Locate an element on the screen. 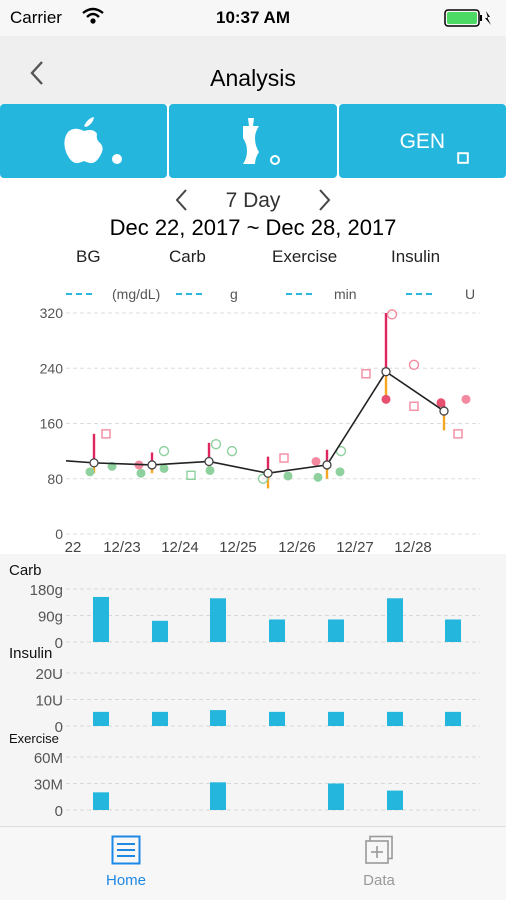 This screenshot has width=506, height=900. legend-exercise-unit: min is located at coordinates (345, 294).